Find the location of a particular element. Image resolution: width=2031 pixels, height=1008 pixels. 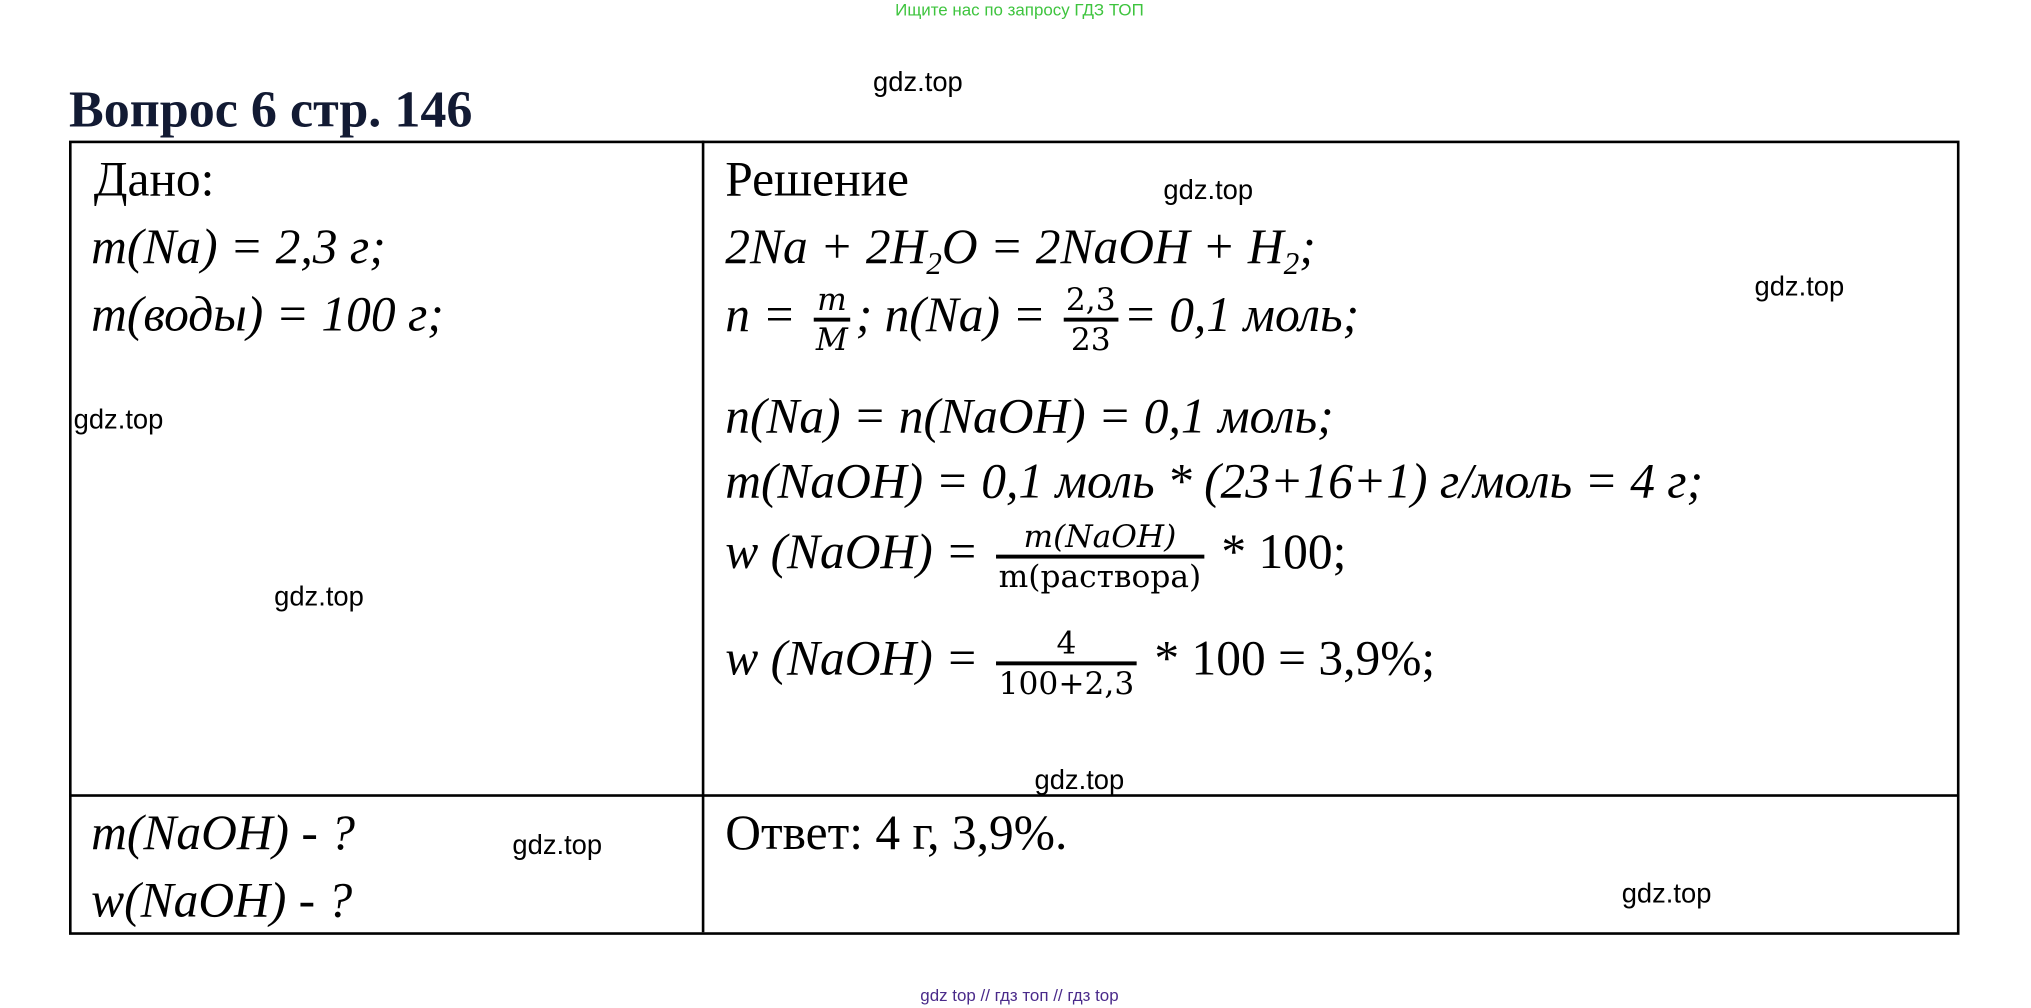

top-banner: Ищите нас по запросу ГДЗ ТОП is located at coordinates (1019, 10).